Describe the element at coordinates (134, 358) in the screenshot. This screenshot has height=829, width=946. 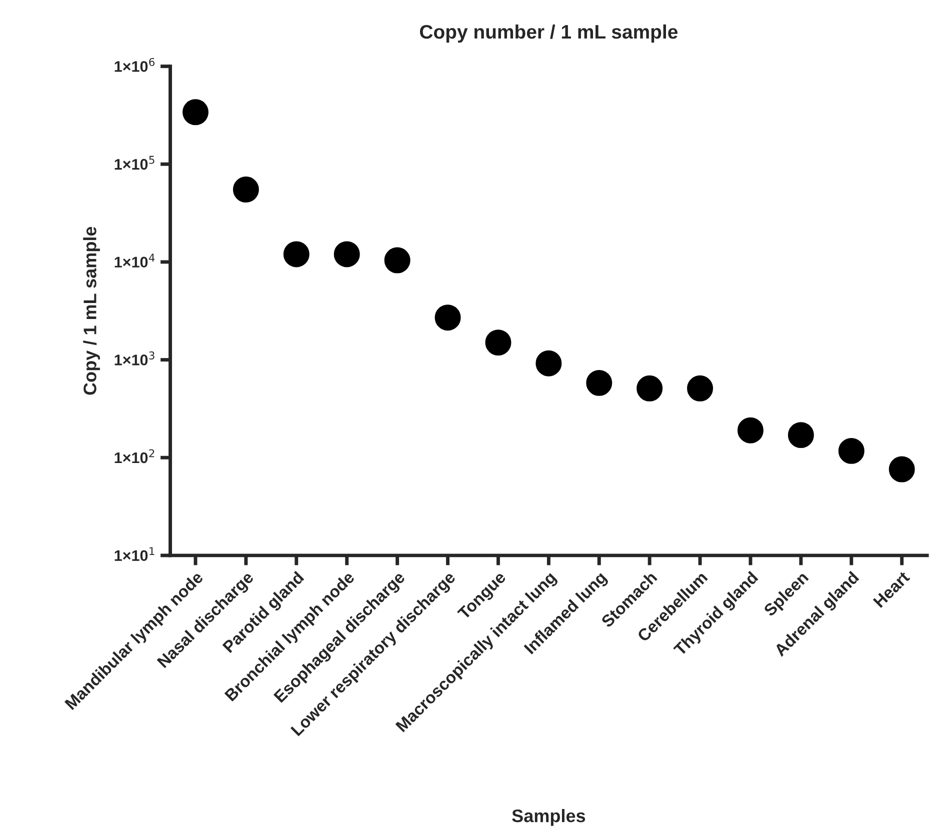
I see `y-tick-label: 1×10$^{3}$` at that location.